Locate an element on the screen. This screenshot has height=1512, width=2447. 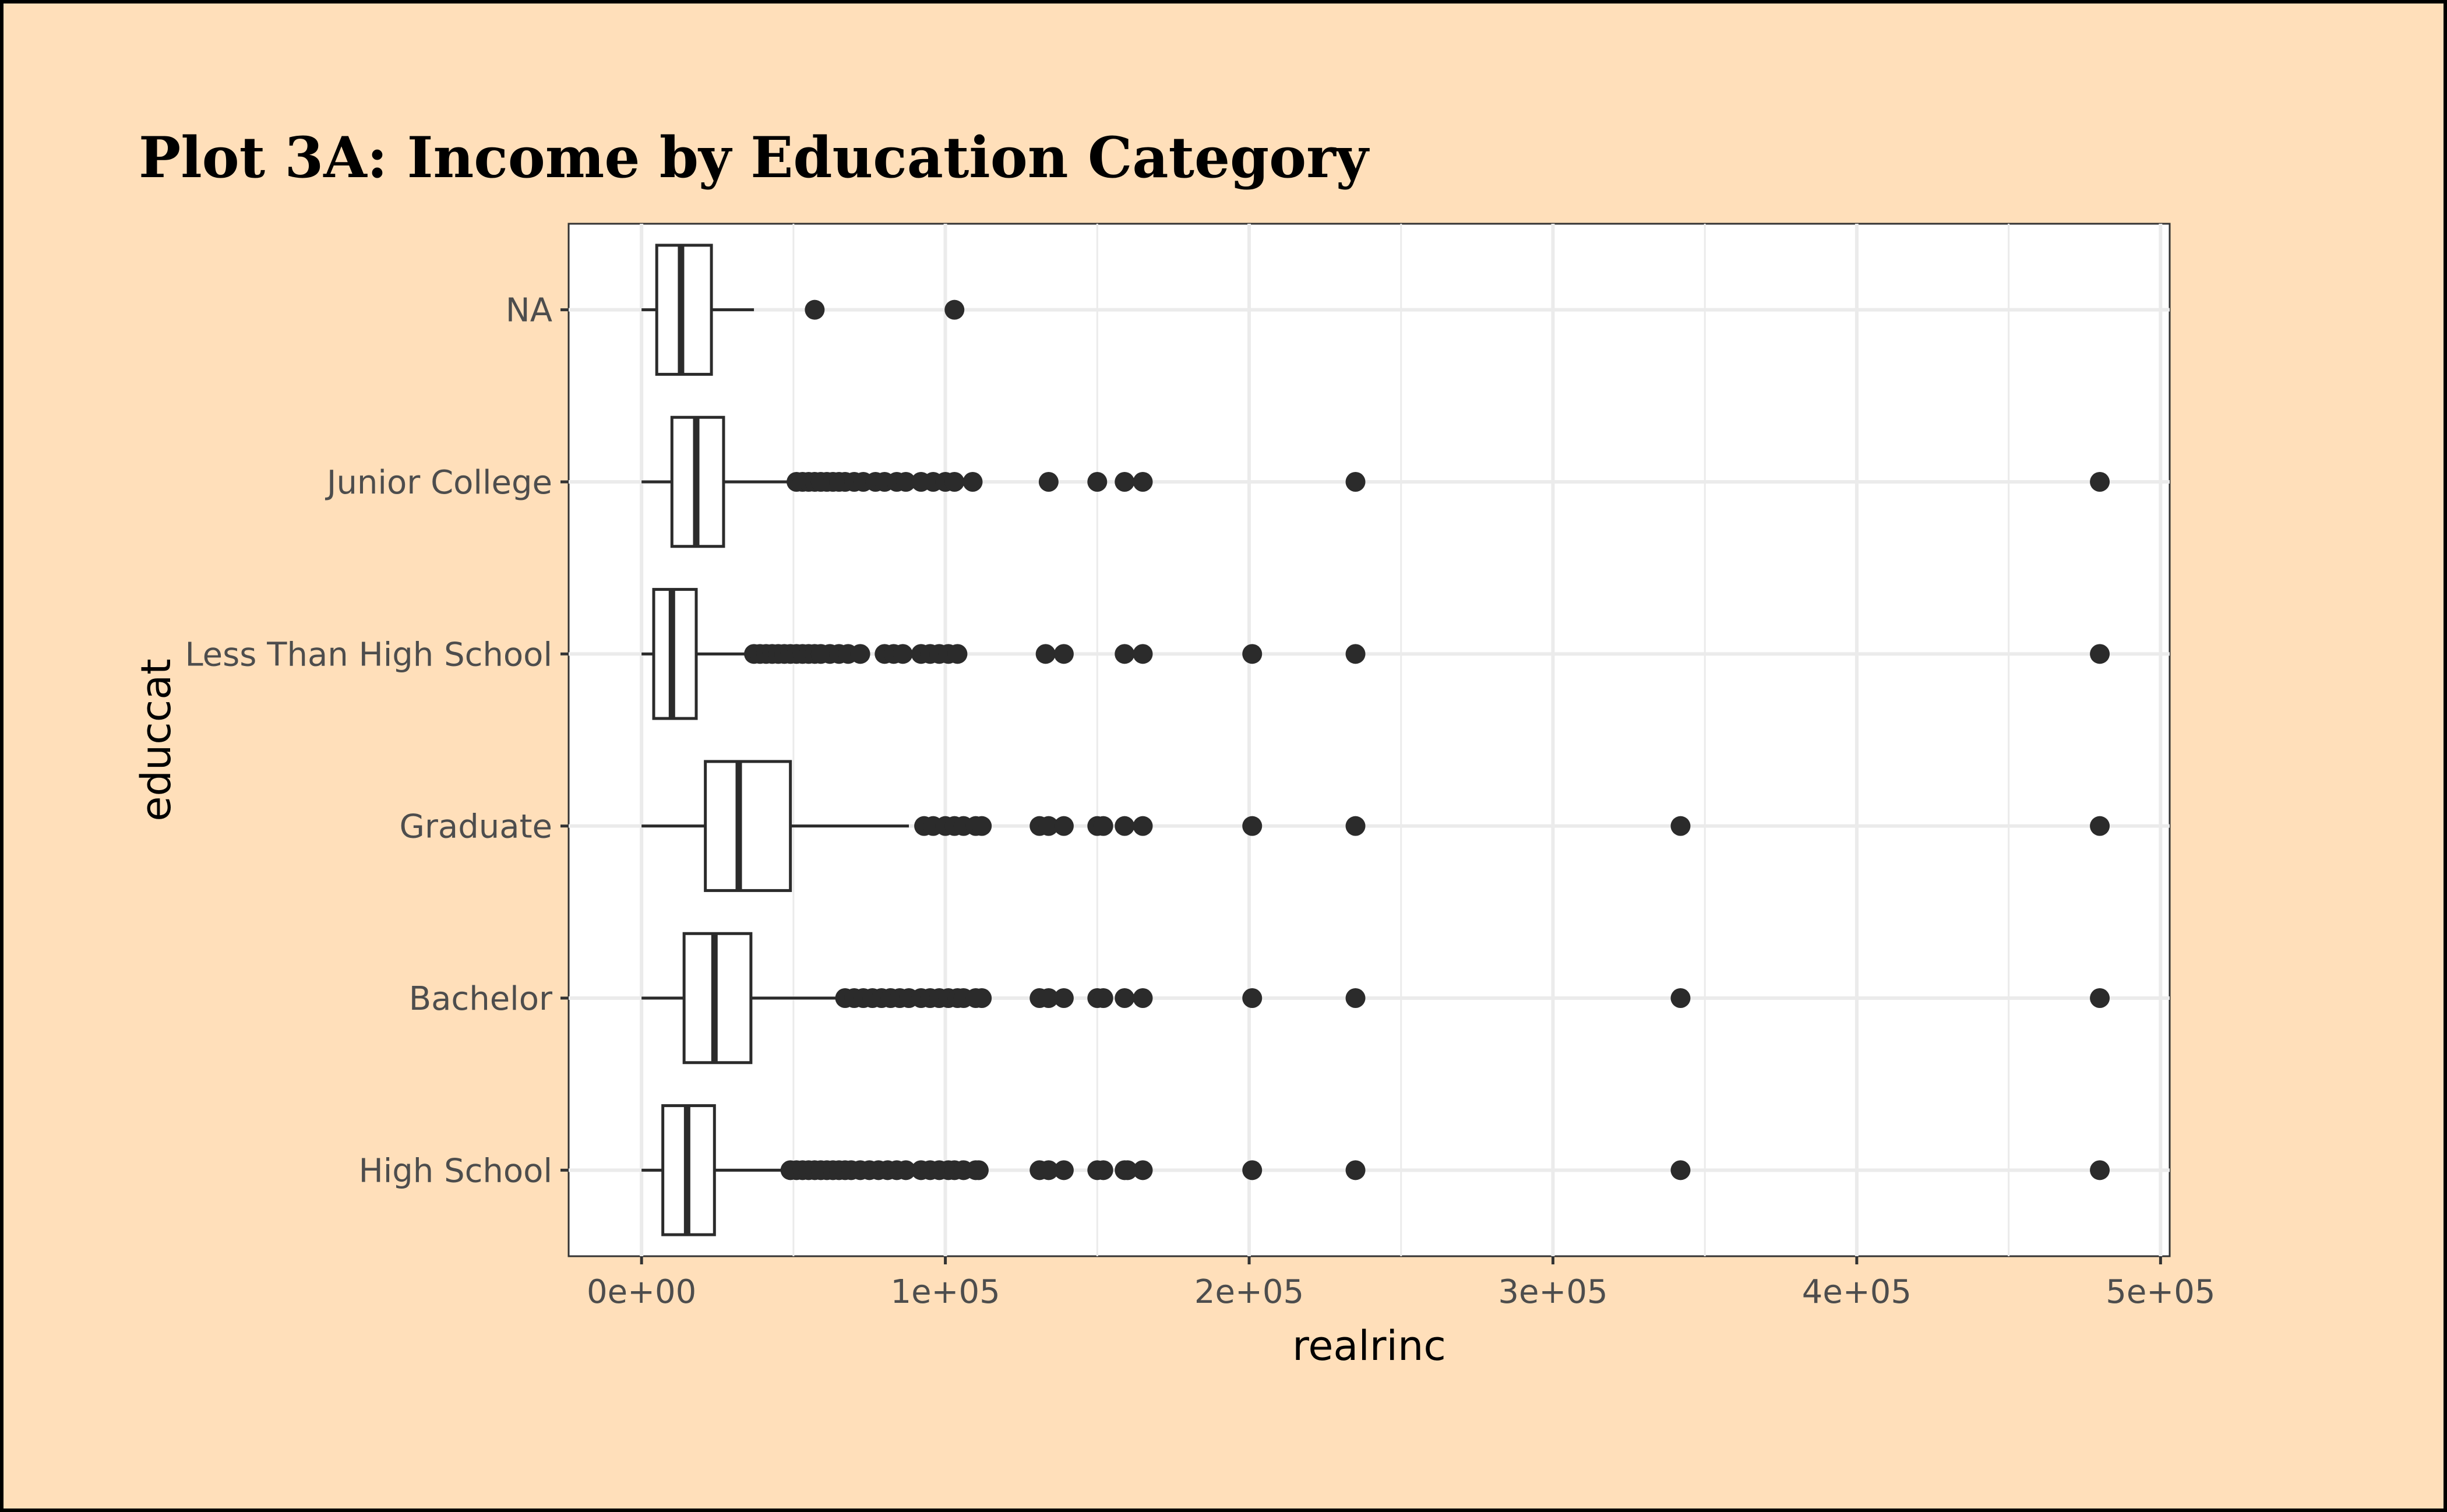
y-tick-label: Less Than High School is located at coordinates (369, 655).